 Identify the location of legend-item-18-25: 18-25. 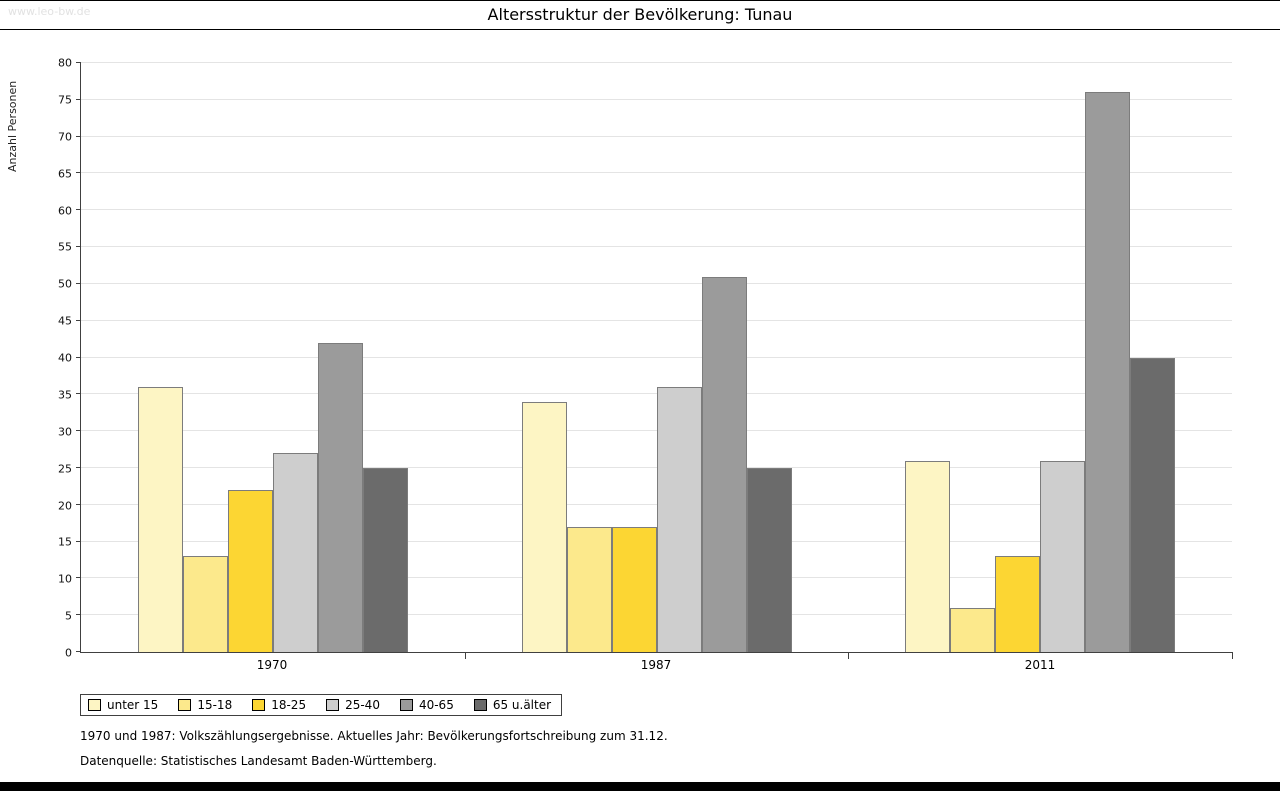
(279, 705).